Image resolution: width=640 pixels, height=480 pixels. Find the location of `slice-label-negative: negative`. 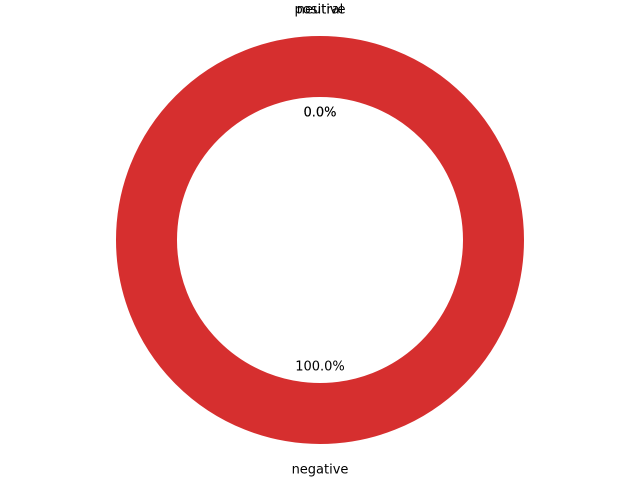

slice-label-negative: negative is located at coordinates (320, 470).